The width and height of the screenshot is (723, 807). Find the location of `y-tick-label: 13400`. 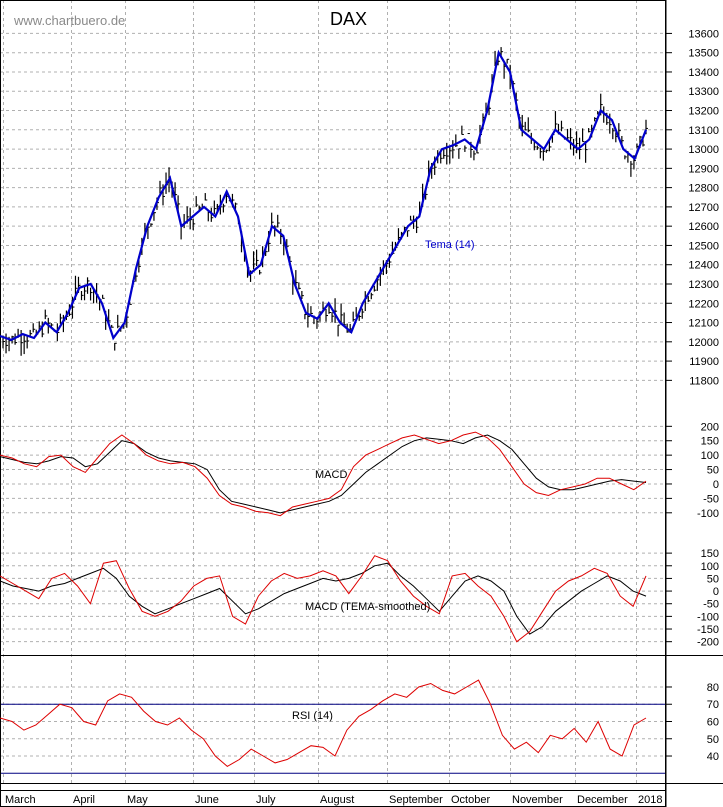

y-tick-label: 13400 is located at coordinates (703, 73).